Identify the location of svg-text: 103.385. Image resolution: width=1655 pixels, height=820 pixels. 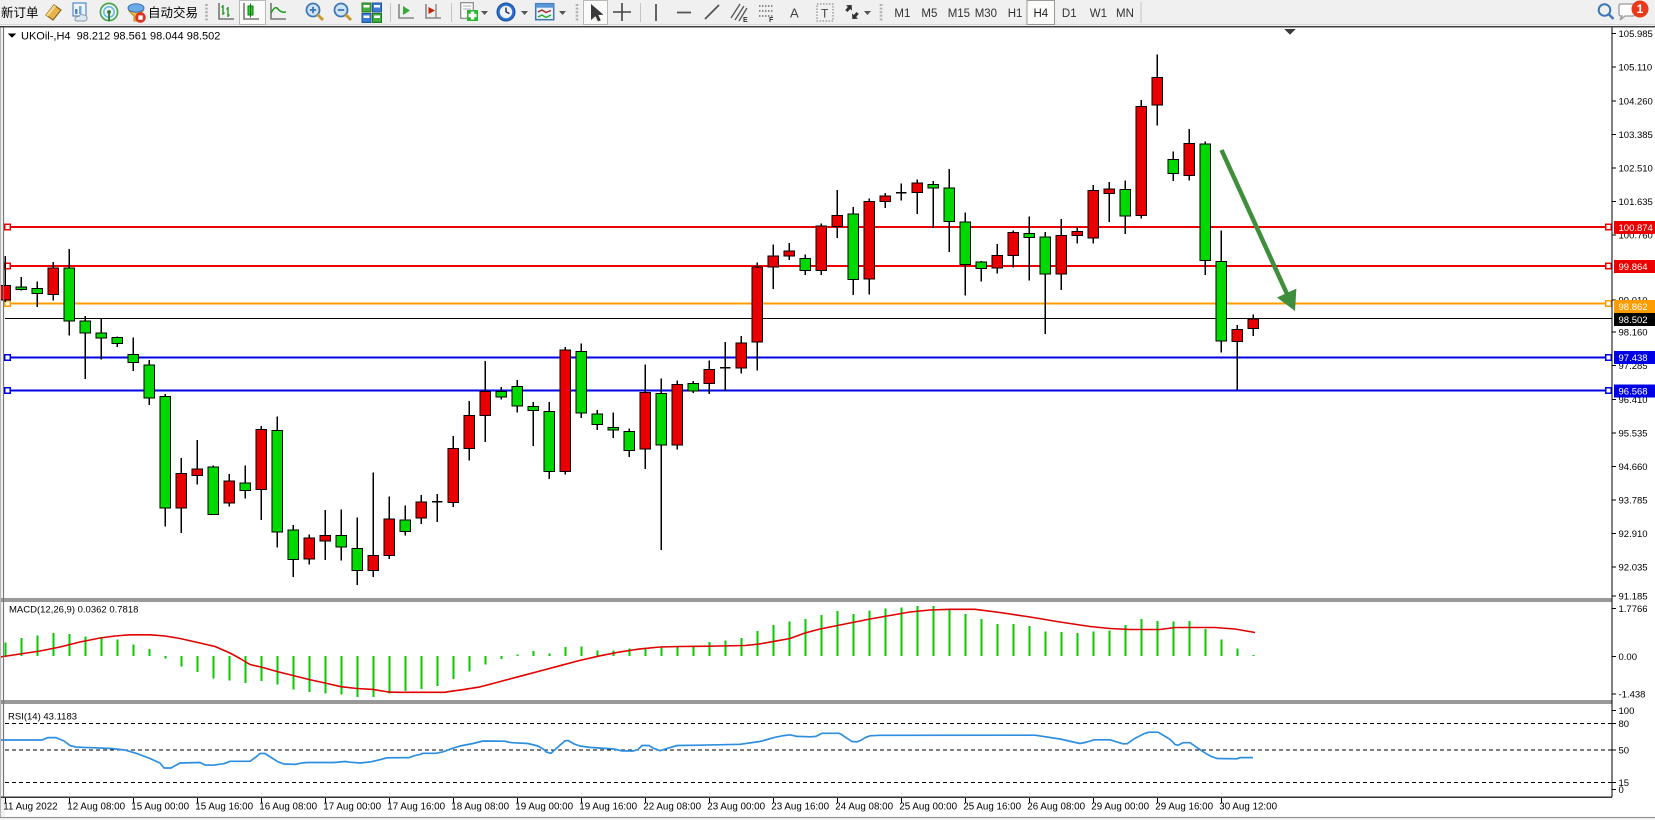
(1636, 135).